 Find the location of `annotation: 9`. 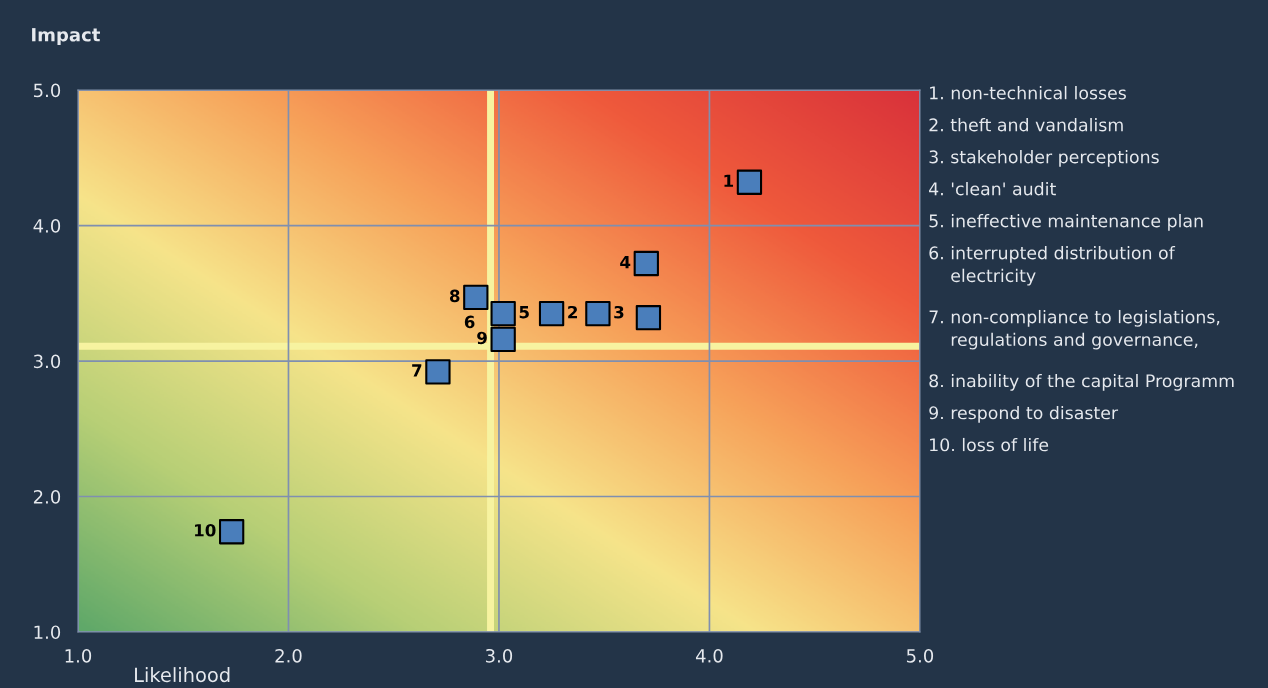

annotation: 9 is located at coordinates (482, 338).